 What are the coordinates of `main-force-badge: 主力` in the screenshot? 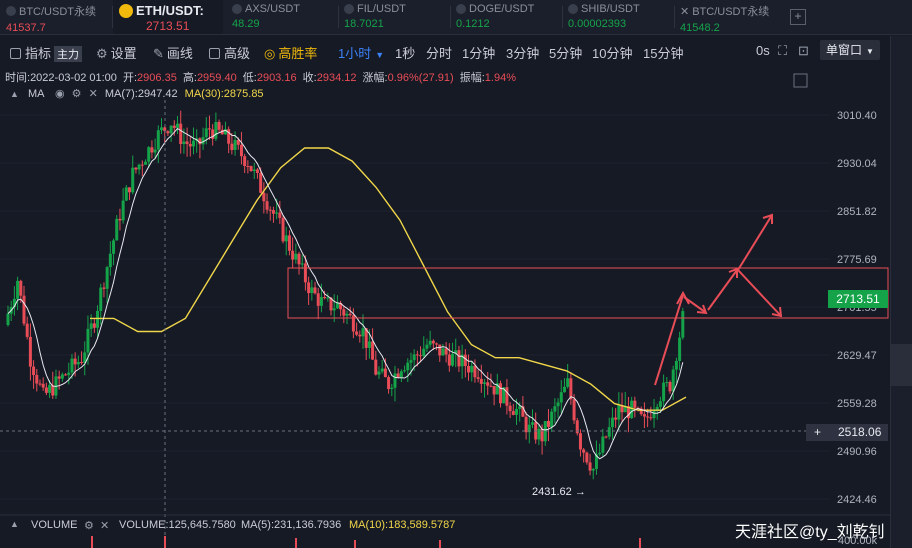 It's located at (68, 54).